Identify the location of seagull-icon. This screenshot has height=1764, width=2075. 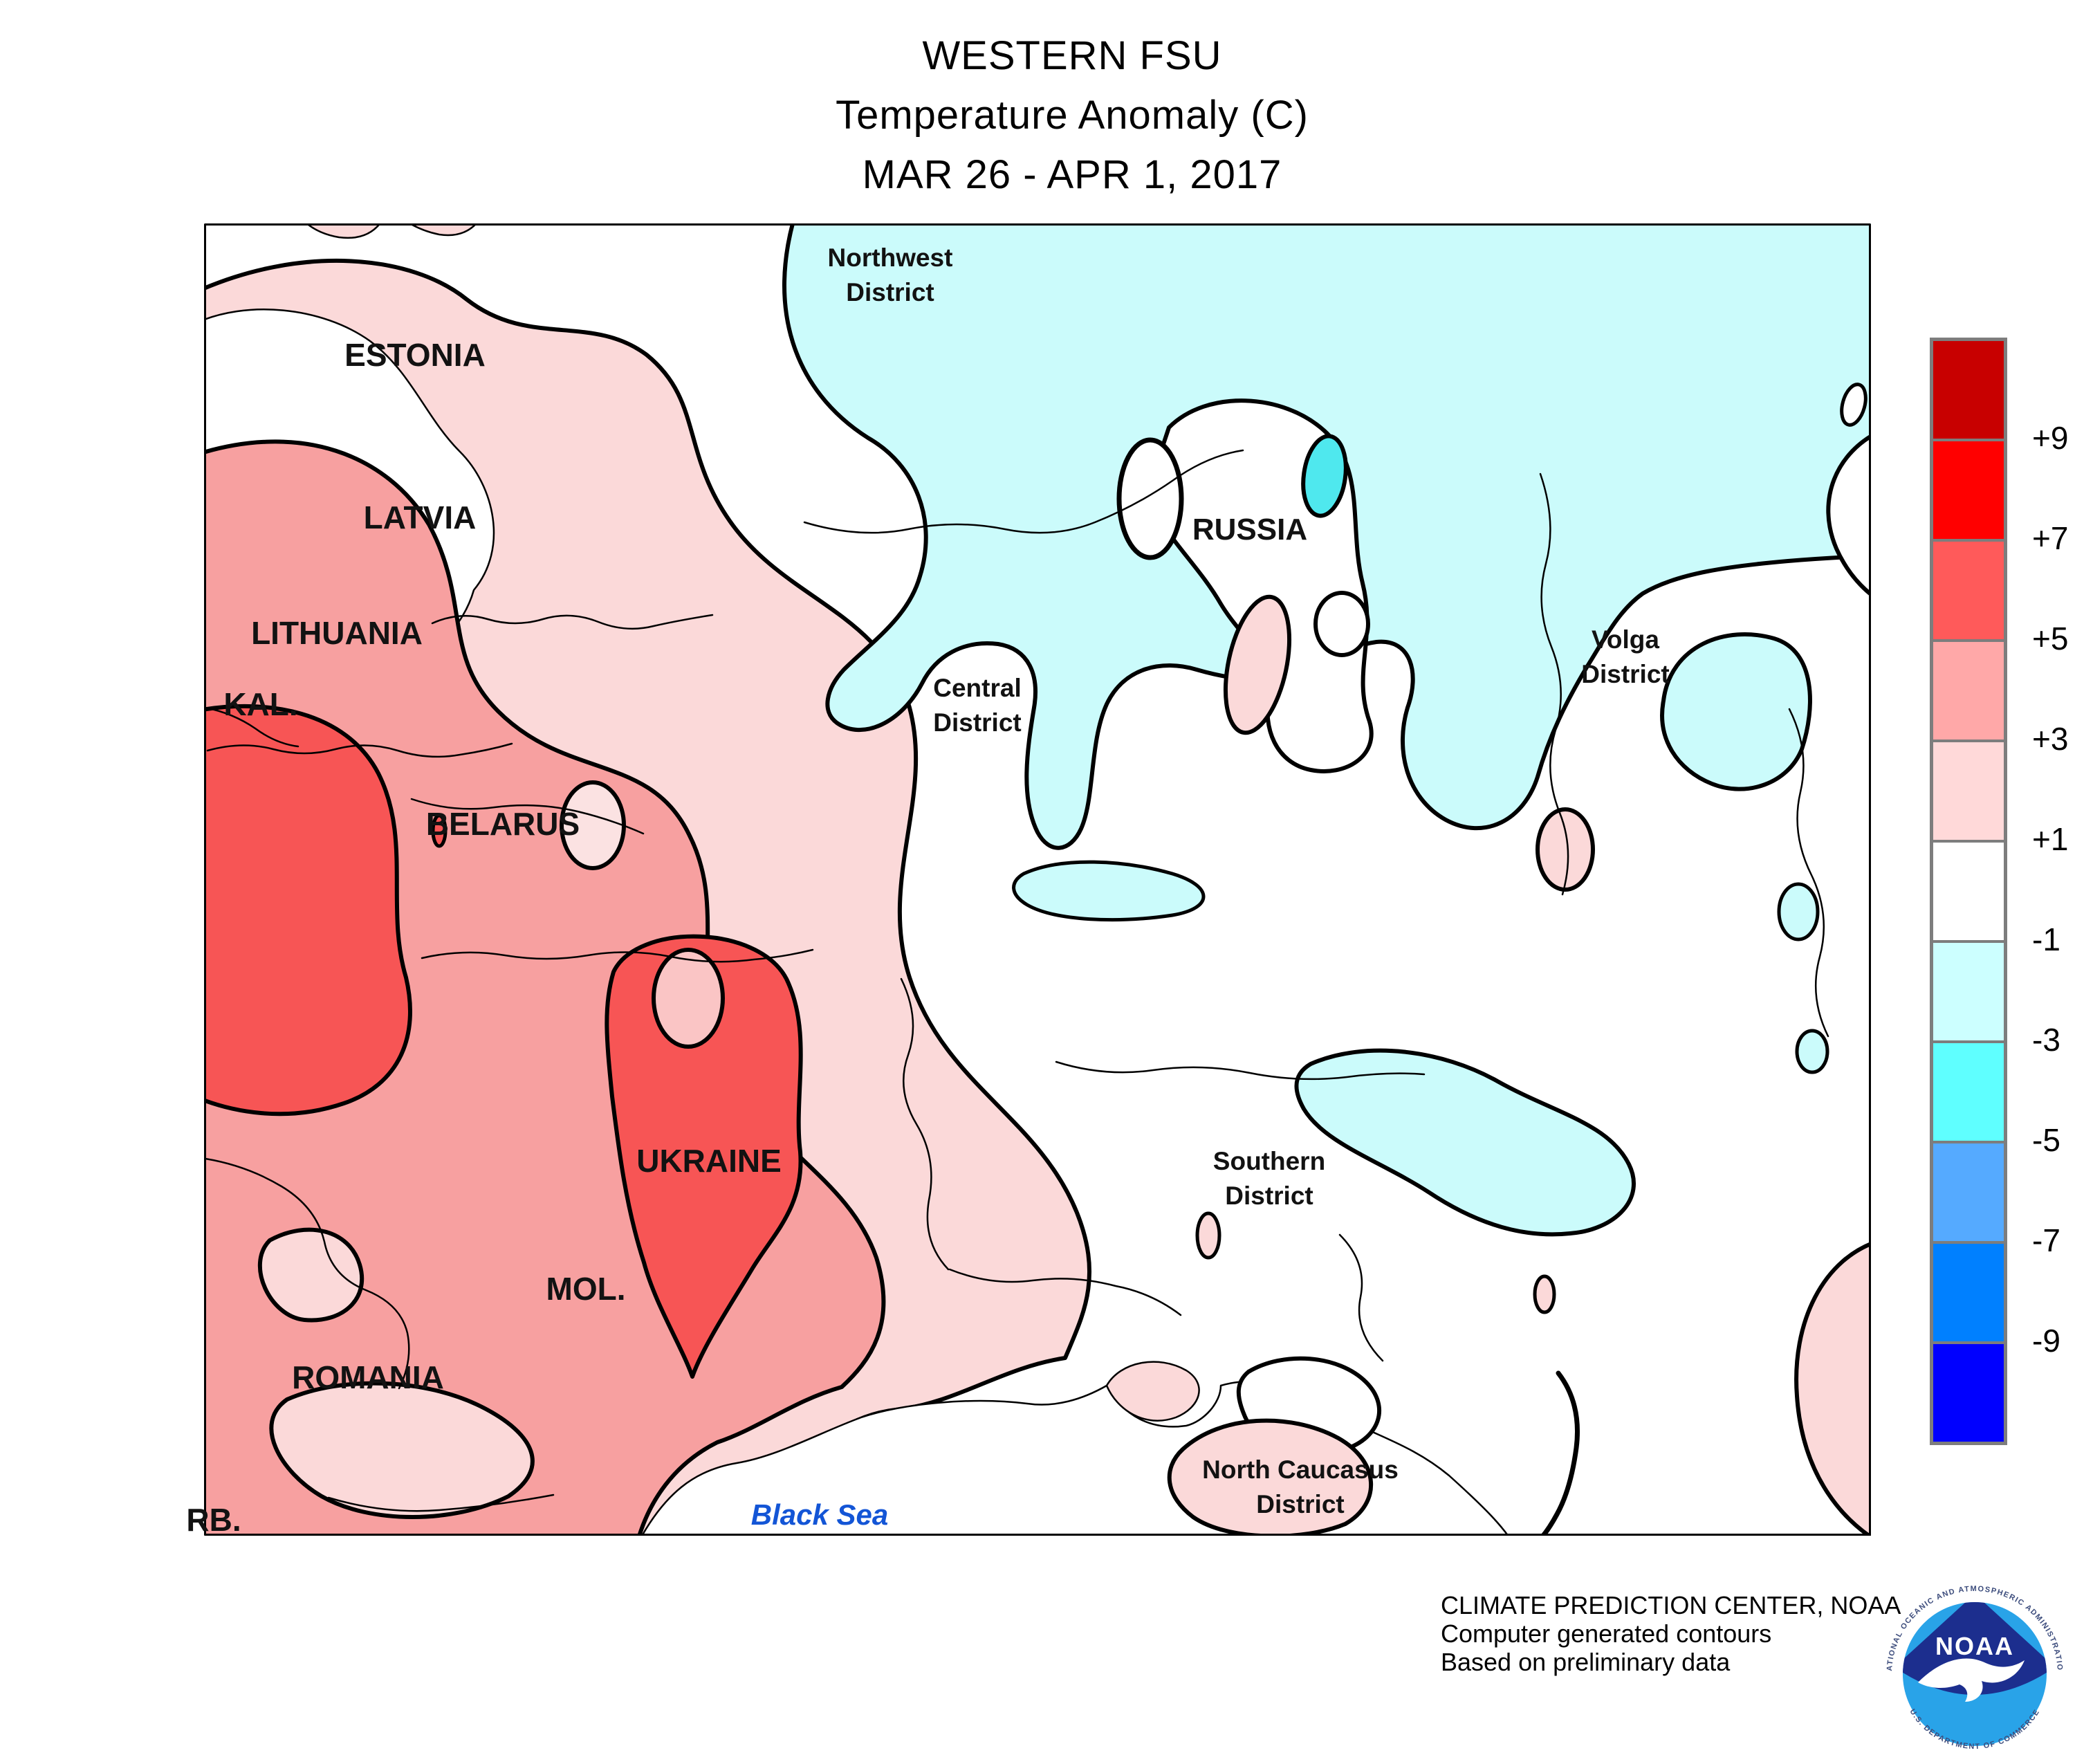
(1971, 1680).